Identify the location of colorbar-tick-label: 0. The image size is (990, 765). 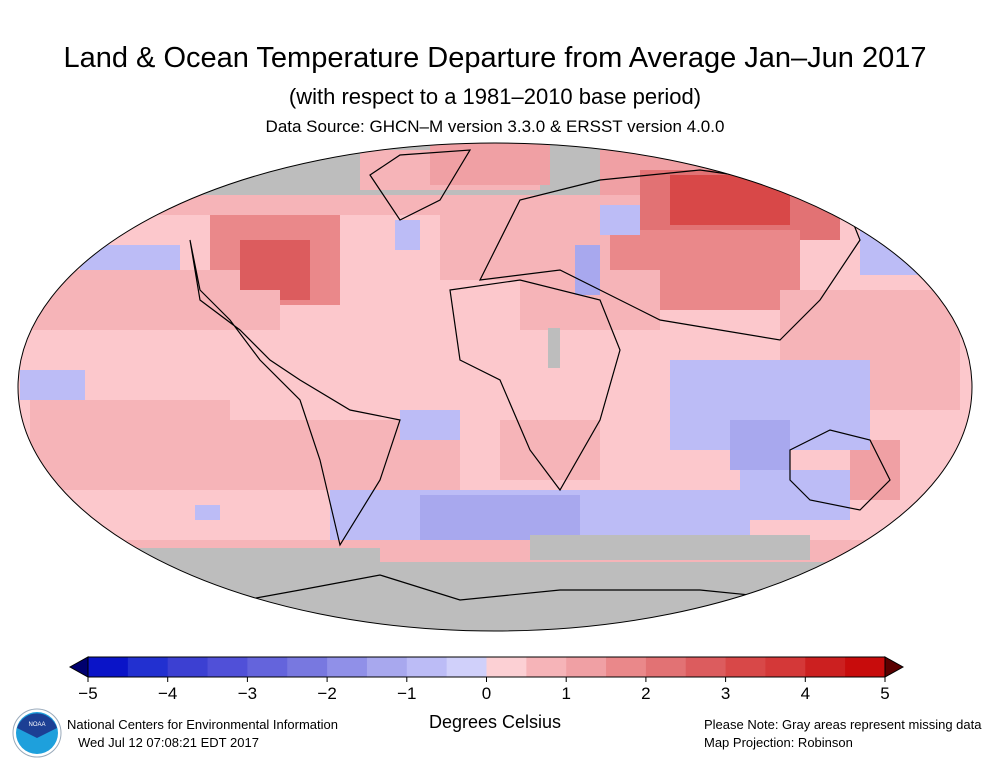
(486, 693).